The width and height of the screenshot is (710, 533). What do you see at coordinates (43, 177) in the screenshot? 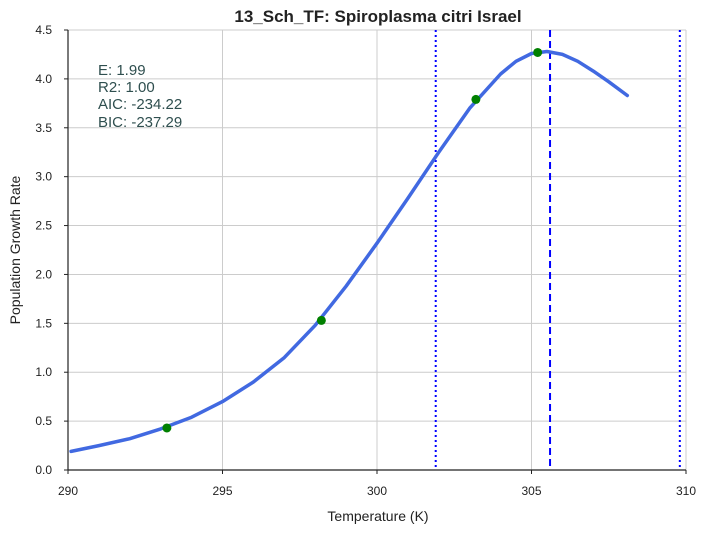
I see `y-tick-label: 3.0` at bounding box center [43, 177].